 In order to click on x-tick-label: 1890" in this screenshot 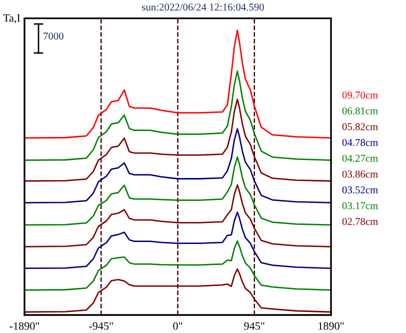, I will do `click(331, 326)`.